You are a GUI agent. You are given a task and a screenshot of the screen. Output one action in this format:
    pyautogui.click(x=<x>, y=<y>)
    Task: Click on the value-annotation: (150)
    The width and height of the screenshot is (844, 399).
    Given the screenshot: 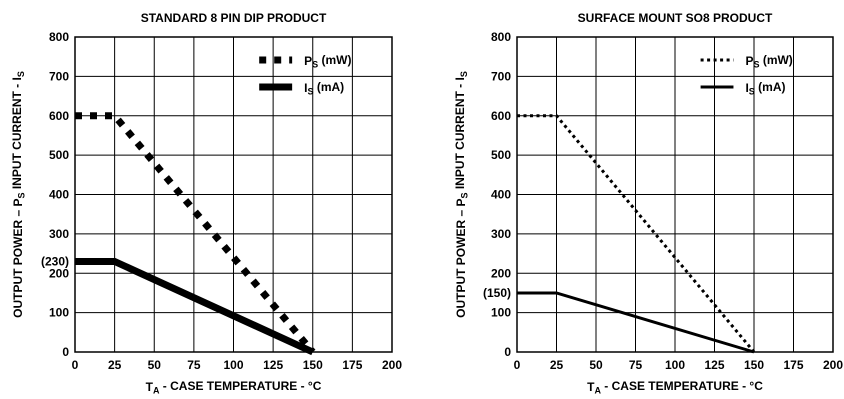 What is the action you would take?
    pyautogui.click(x=497, y=293)
    